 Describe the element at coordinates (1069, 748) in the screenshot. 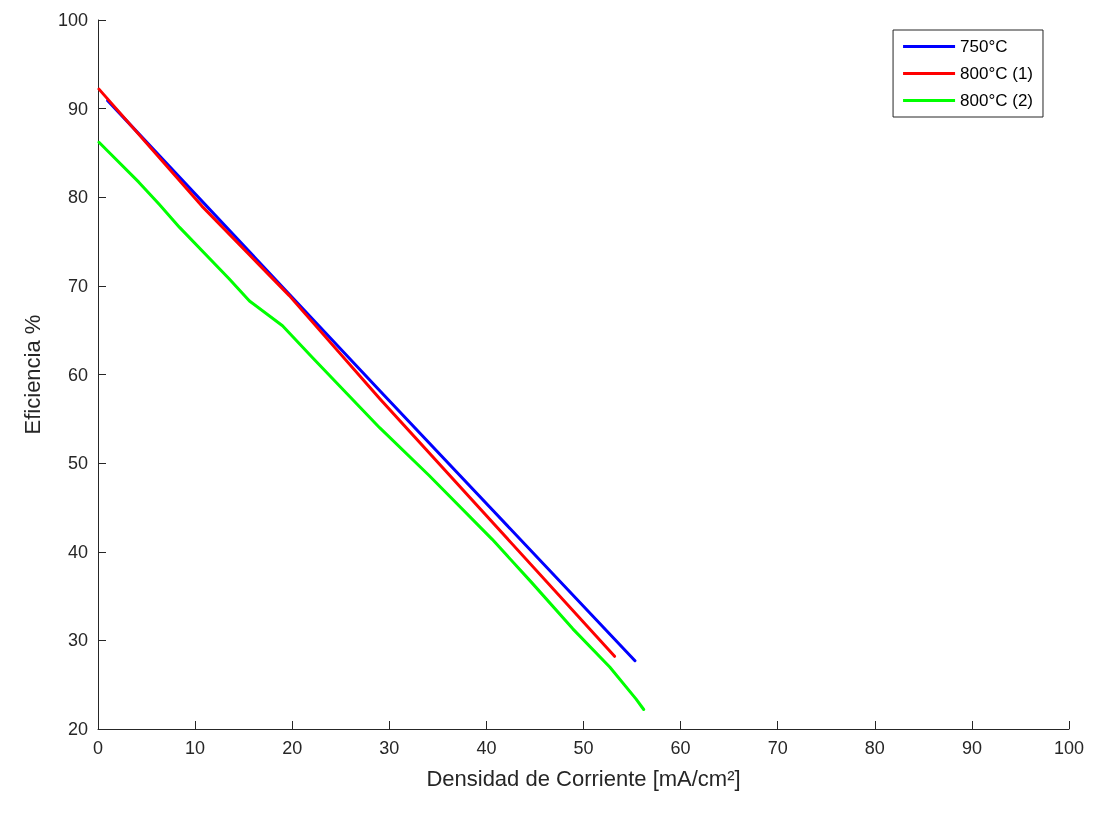

I see `x-tick-label: 100` at that location.